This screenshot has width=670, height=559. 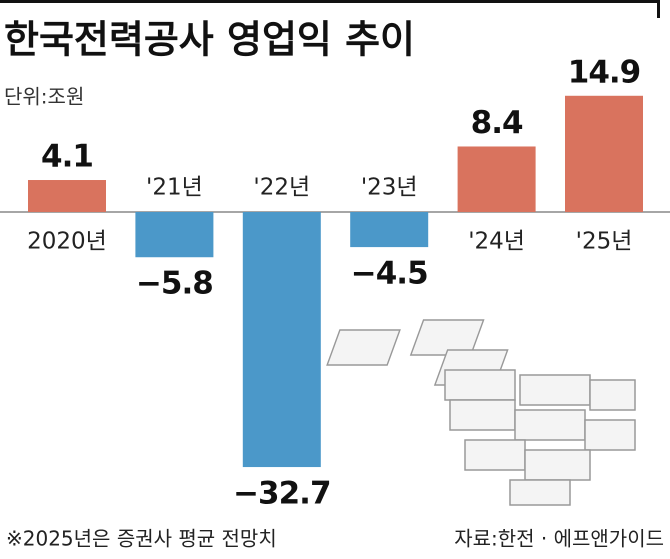 I want to click on top-rule, so click(x=330, y=1).